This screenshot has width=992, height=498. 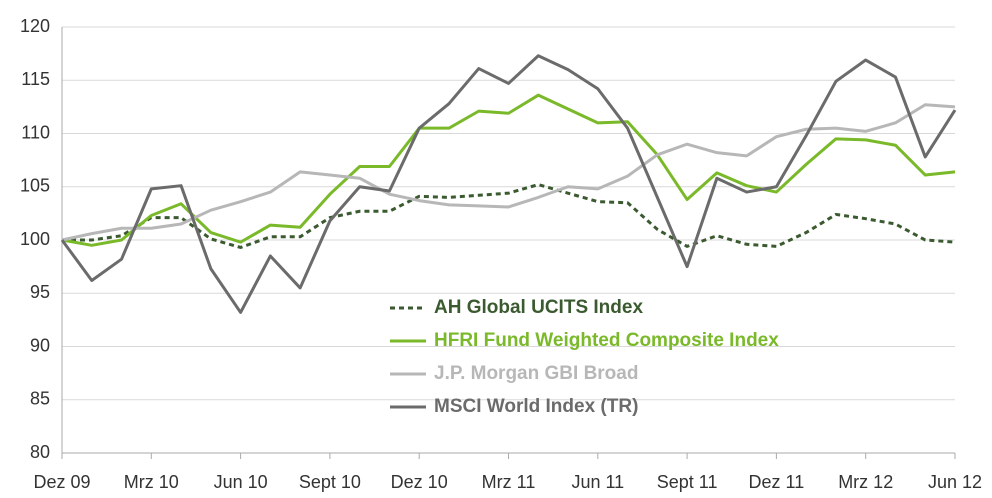 I want to click on y-tick-label: 85, so click(x=40, y=399).